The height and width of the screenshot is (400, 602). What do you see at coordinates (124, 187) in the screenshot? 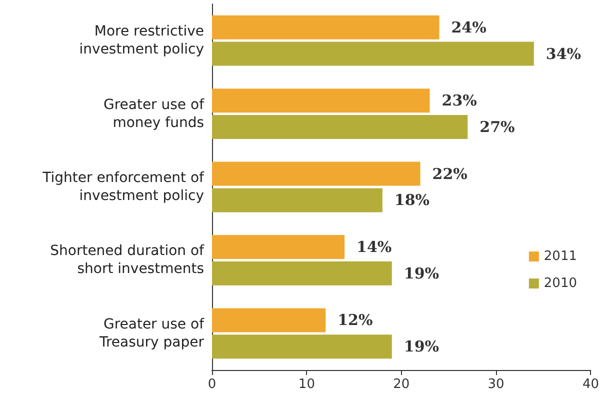
I see `y-tick-label: Tighter enforcement of investment policy` at bounding box center [124, 187].